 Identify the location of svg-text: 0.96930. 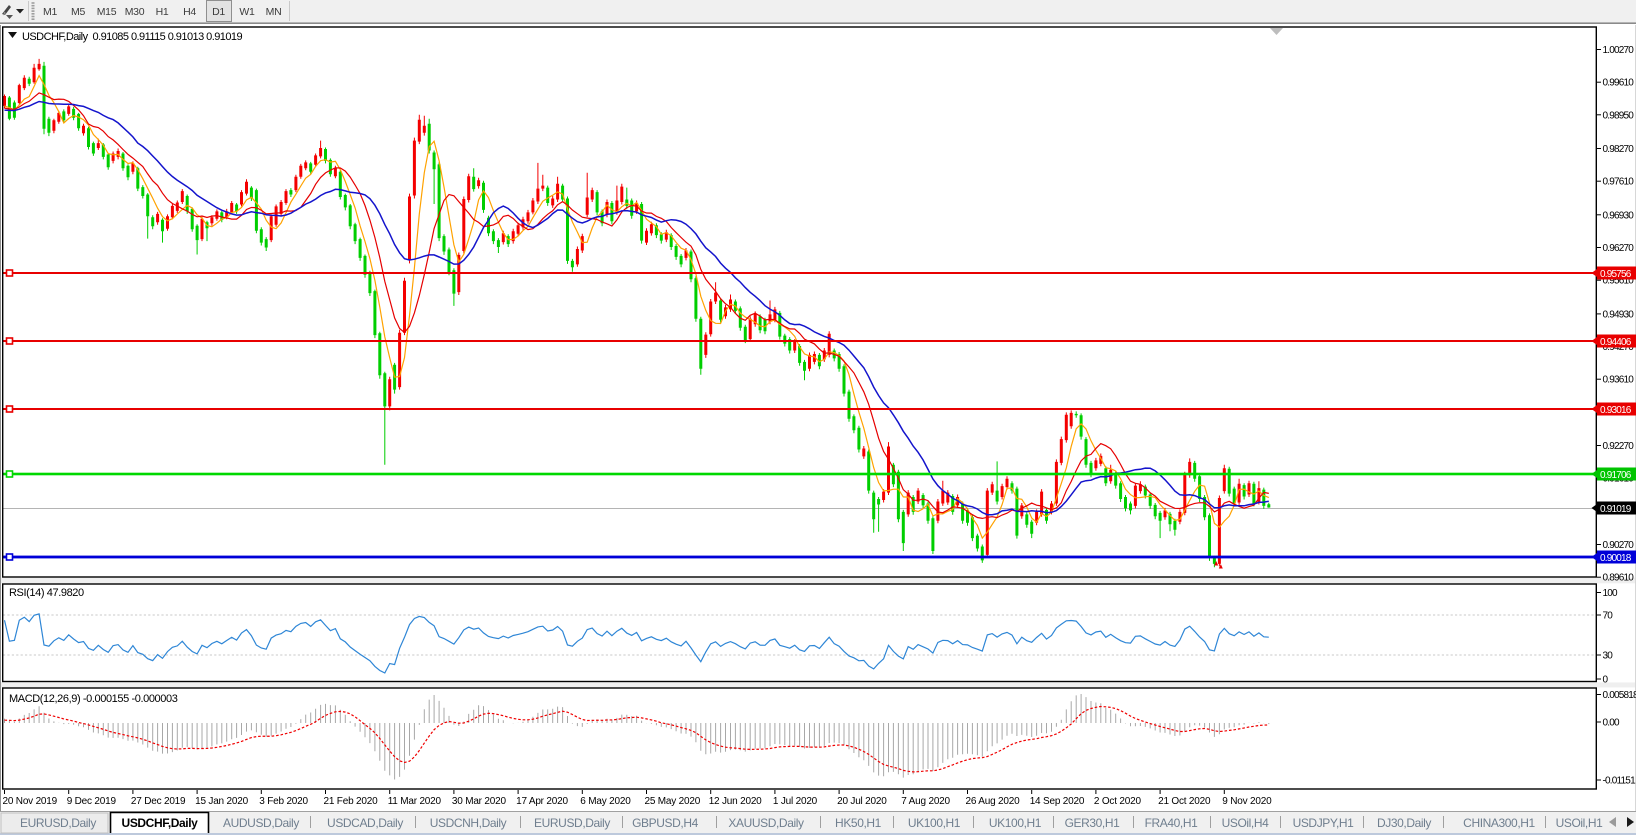
(1619, 215).